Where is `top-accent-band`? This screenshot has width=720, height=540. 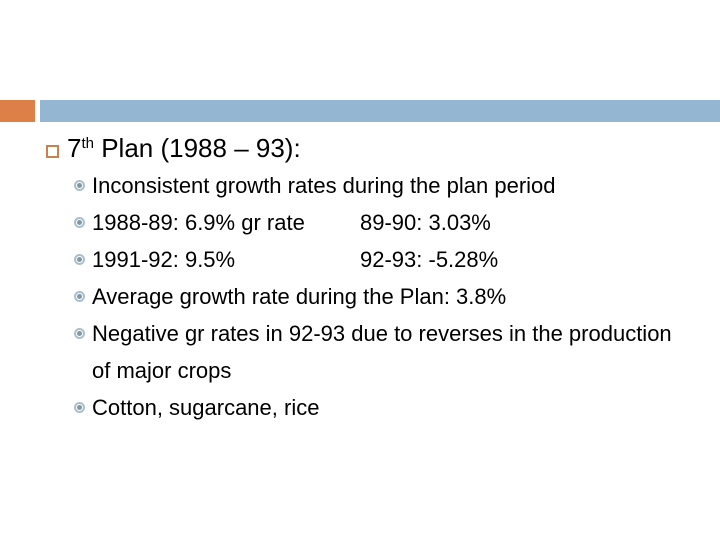 top-accent-band is located at coordinates (360, 111).